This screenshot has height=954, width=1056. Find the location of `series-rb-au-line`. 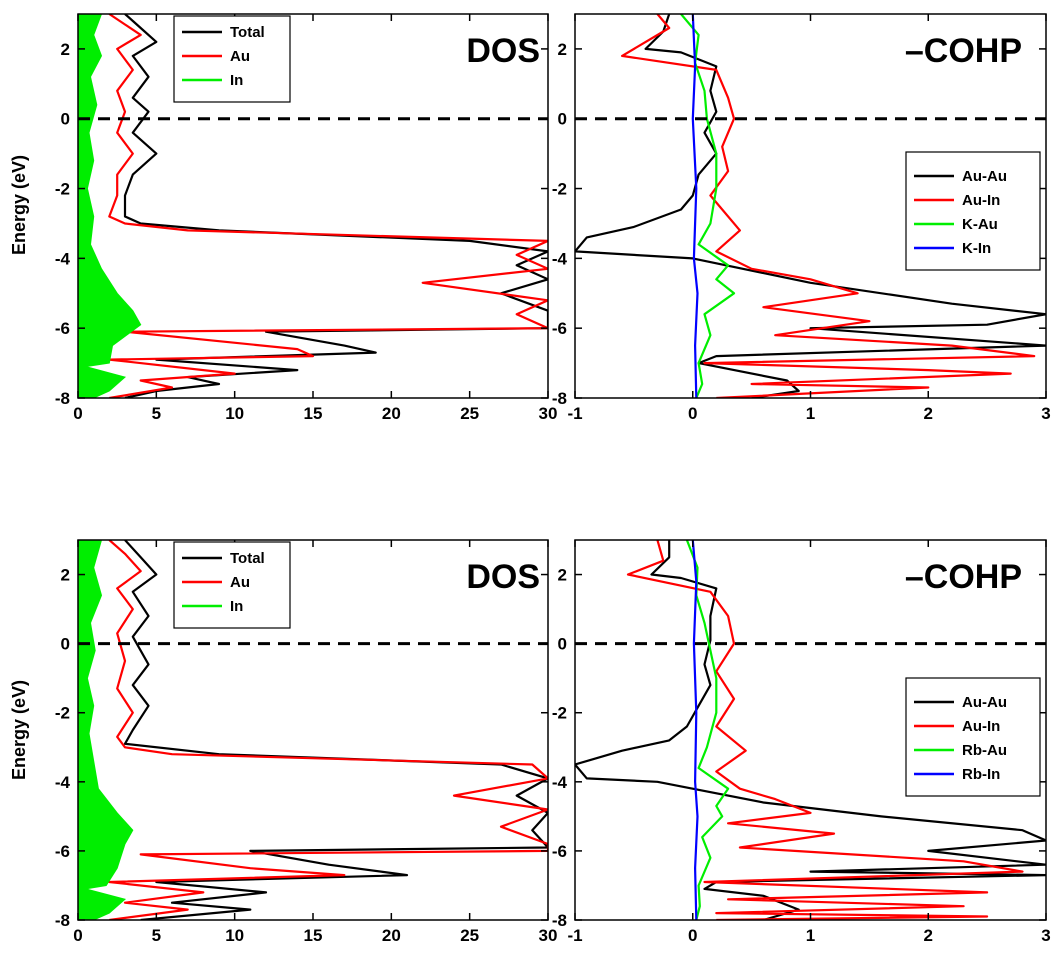

series-rb-au-line is located at coordinates (707, 730).